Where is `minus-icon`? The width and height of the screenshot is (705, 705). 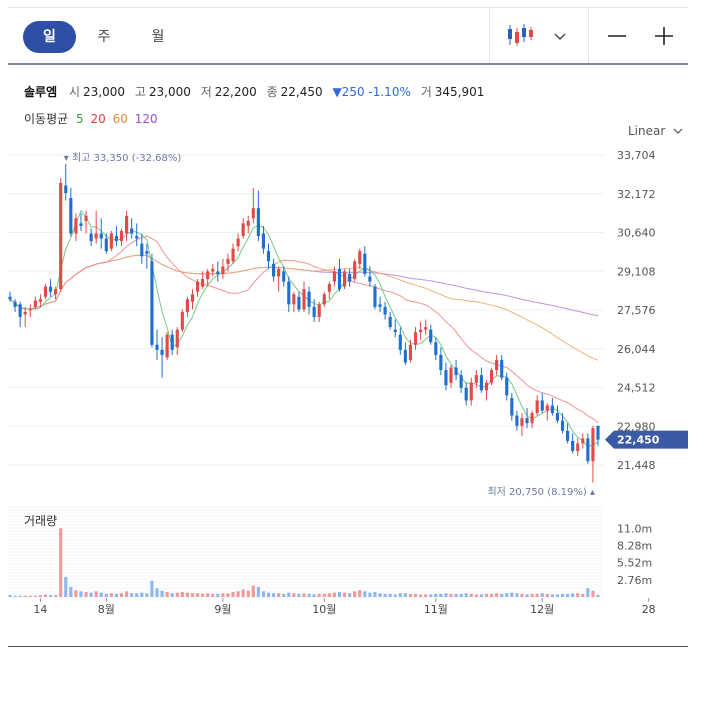
minus-icon is located at coordinates (617, 36).